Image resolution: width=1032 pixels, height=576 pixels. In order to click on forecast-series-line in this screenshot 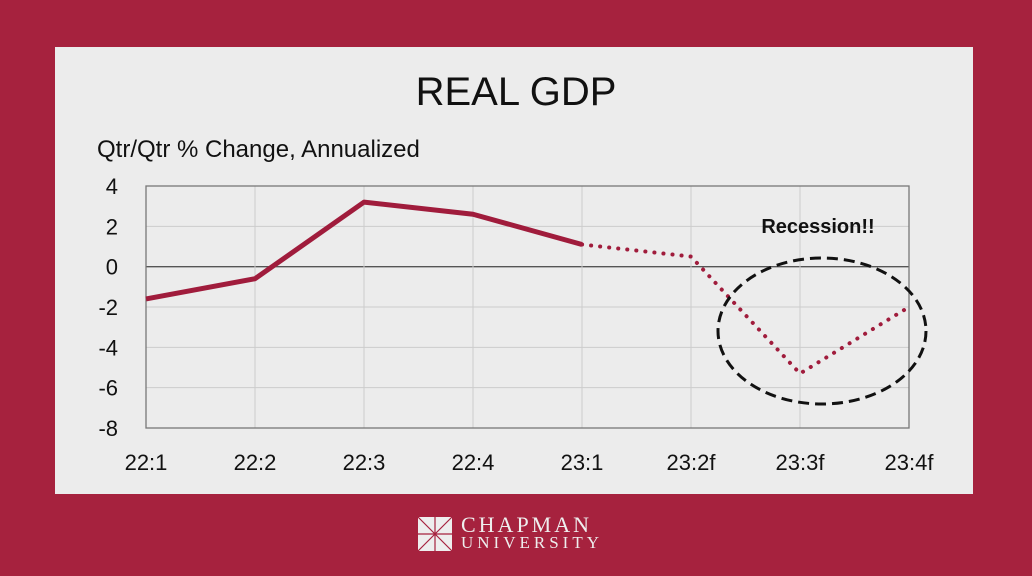, I will do `click(745, 309)`.